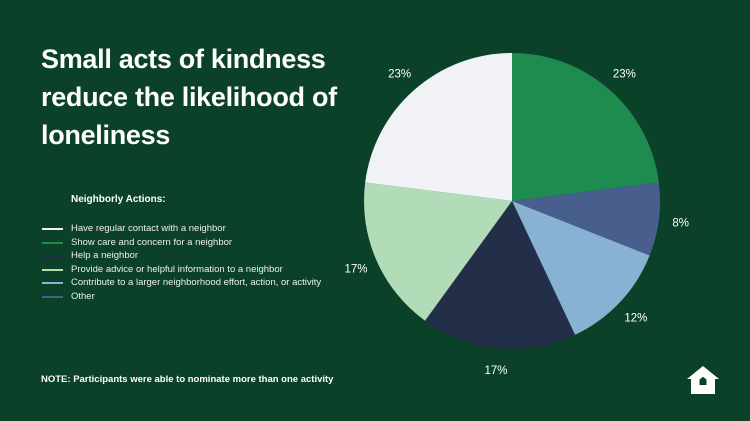  I want to click on legend-item-regular-contact: Have regular contact with a neighbor, so click(187, 229).